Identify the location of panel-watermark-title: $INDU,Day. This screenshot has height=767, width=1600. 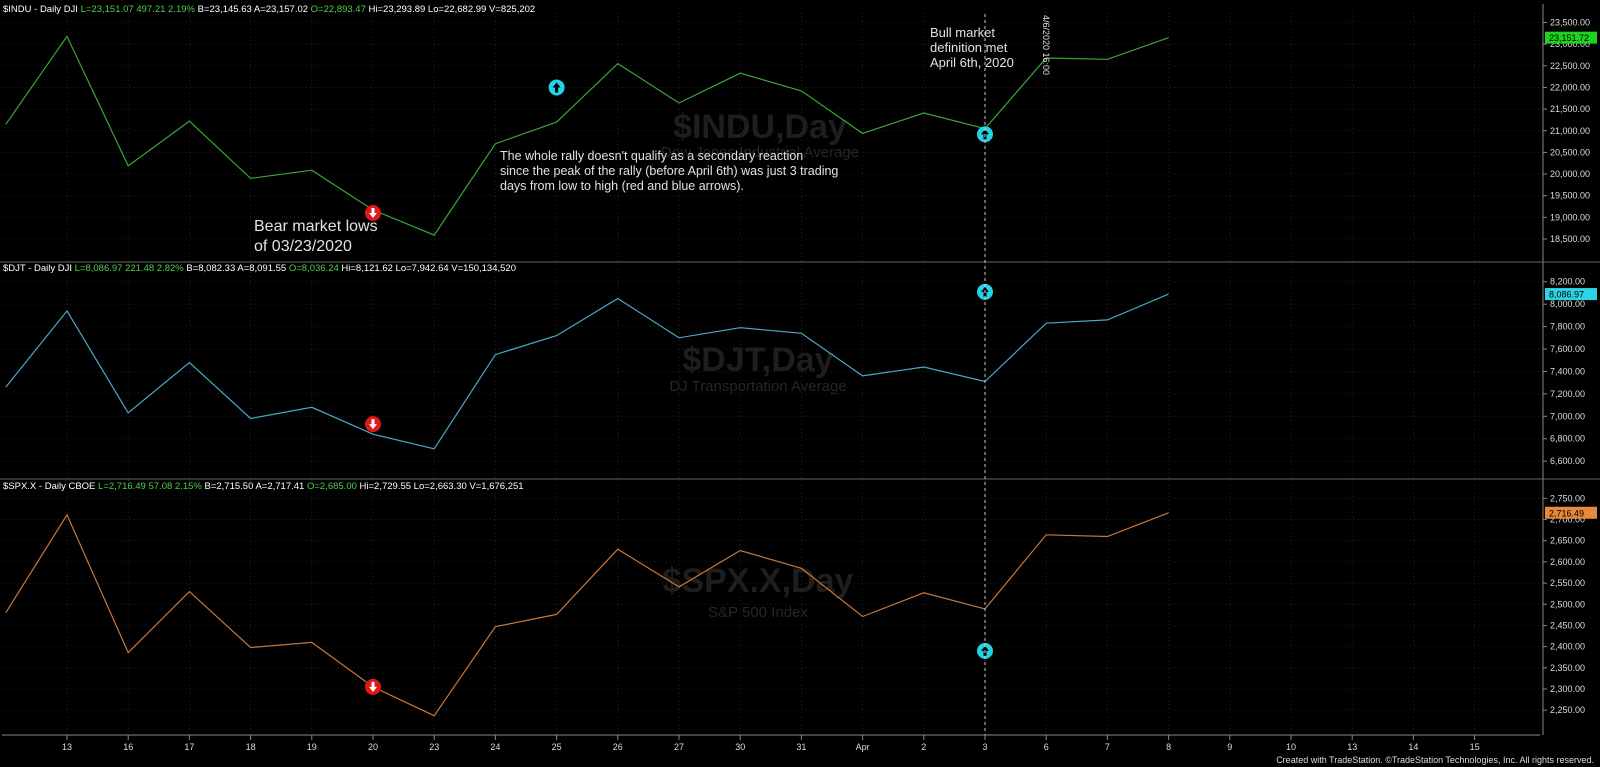
(760, 127).